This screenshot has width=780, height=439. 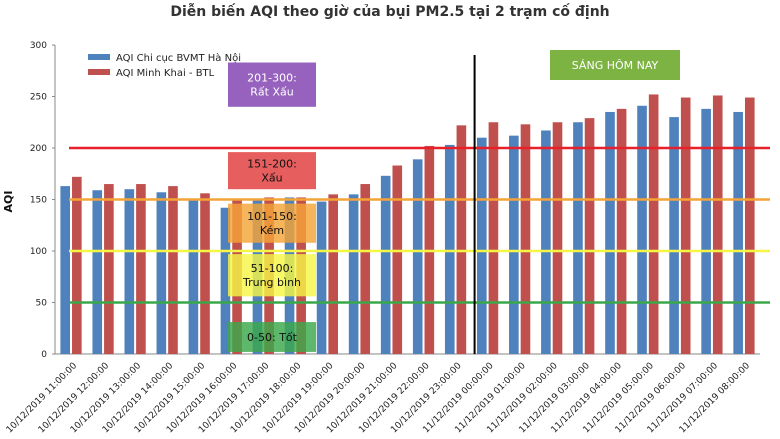 I want to click on y-tick-label: 0, so click(x=44, y=355).